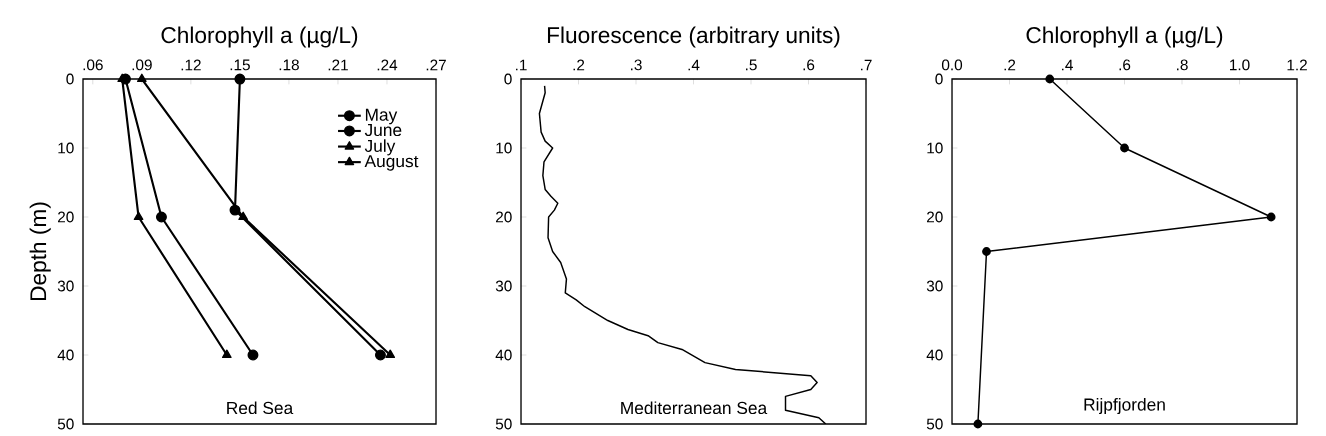  Describe the element at coordinates (338, 65) in the screenshot. I see `x-tick-label: .21` at that location.